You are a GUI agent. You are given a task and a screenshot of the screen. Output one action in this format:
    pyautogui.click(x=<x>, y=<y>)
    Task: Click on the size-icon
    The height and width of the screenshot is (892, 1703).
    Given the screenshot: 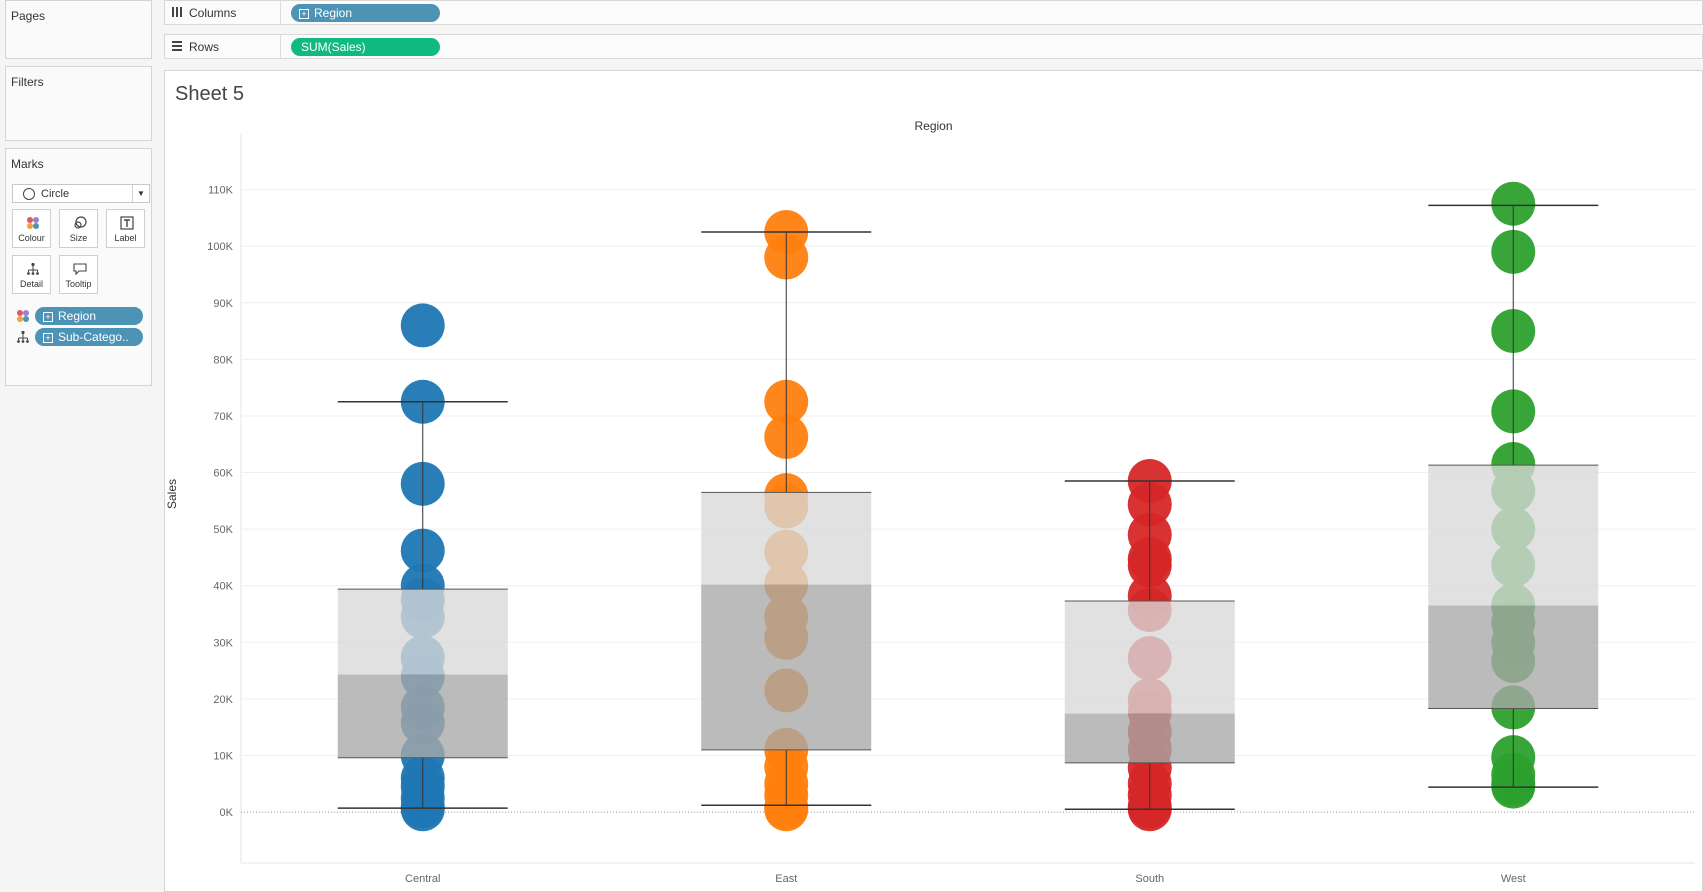 What is the action you would take?
    pyautogui.click(x=80, y=222)
    